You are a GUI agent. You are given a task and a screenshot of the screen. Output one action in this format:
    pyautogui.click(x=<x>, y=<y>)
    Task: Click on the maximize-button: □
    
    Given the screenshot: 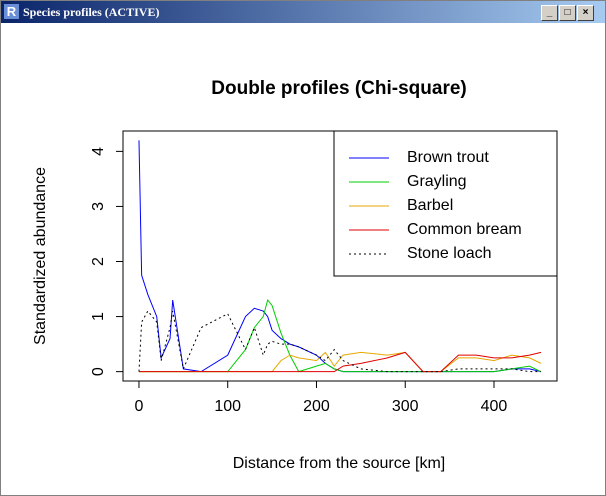 What is the action you would take?
    pyautogui.click(x=567, y=13)
    